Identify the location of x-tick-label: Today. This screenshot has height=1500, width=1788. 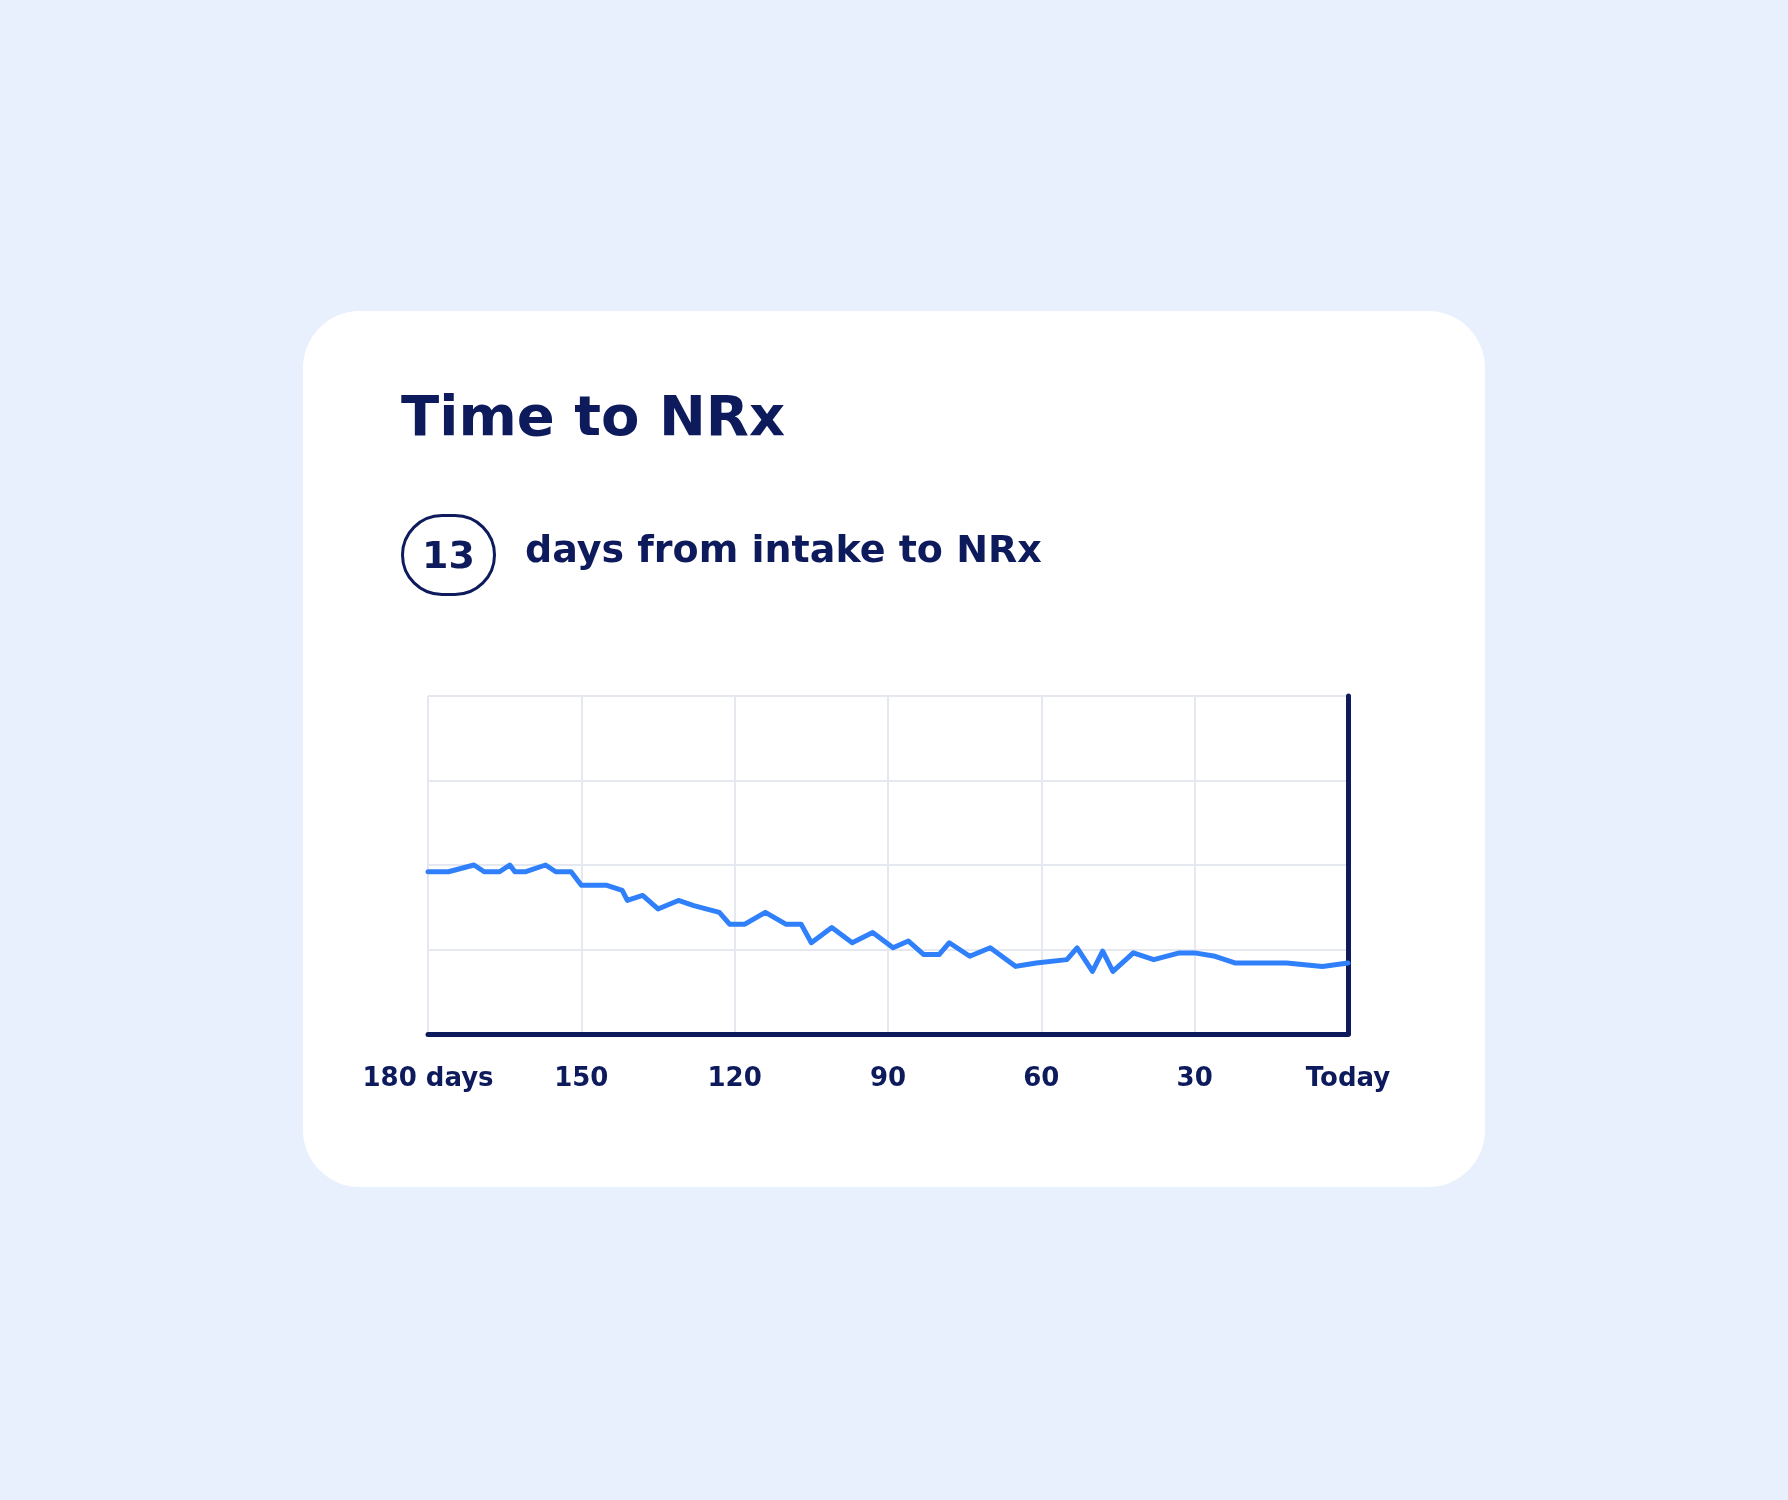
(1348, 1077).